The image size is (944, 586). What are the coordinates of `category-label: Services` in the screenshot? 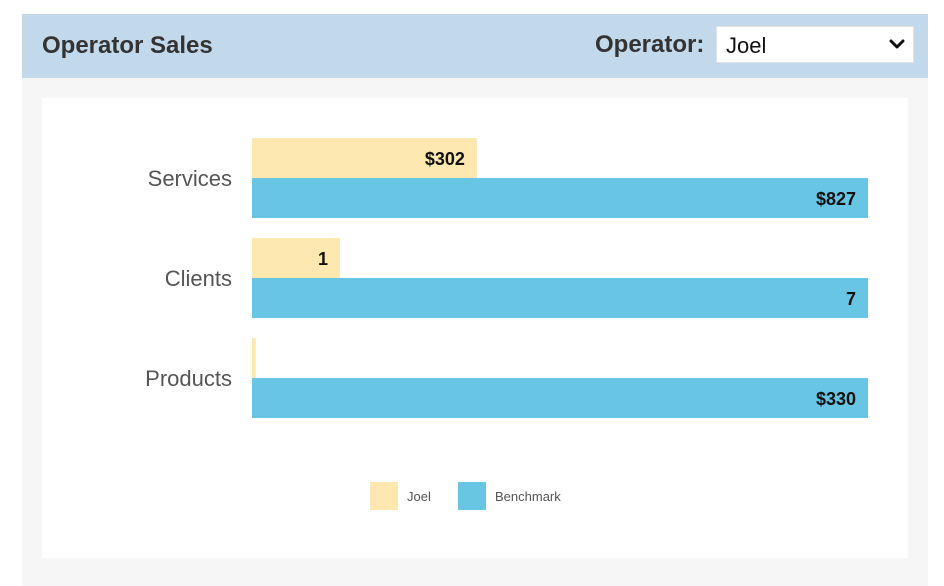 It's located at (190, 178).